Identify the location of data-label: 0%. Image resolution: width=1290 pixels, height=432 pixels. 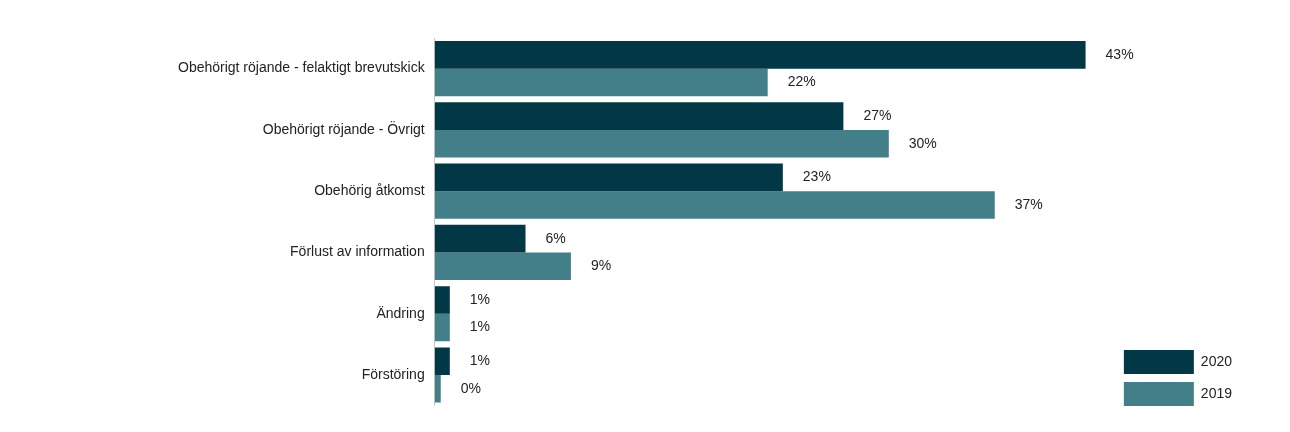
(470, 387).